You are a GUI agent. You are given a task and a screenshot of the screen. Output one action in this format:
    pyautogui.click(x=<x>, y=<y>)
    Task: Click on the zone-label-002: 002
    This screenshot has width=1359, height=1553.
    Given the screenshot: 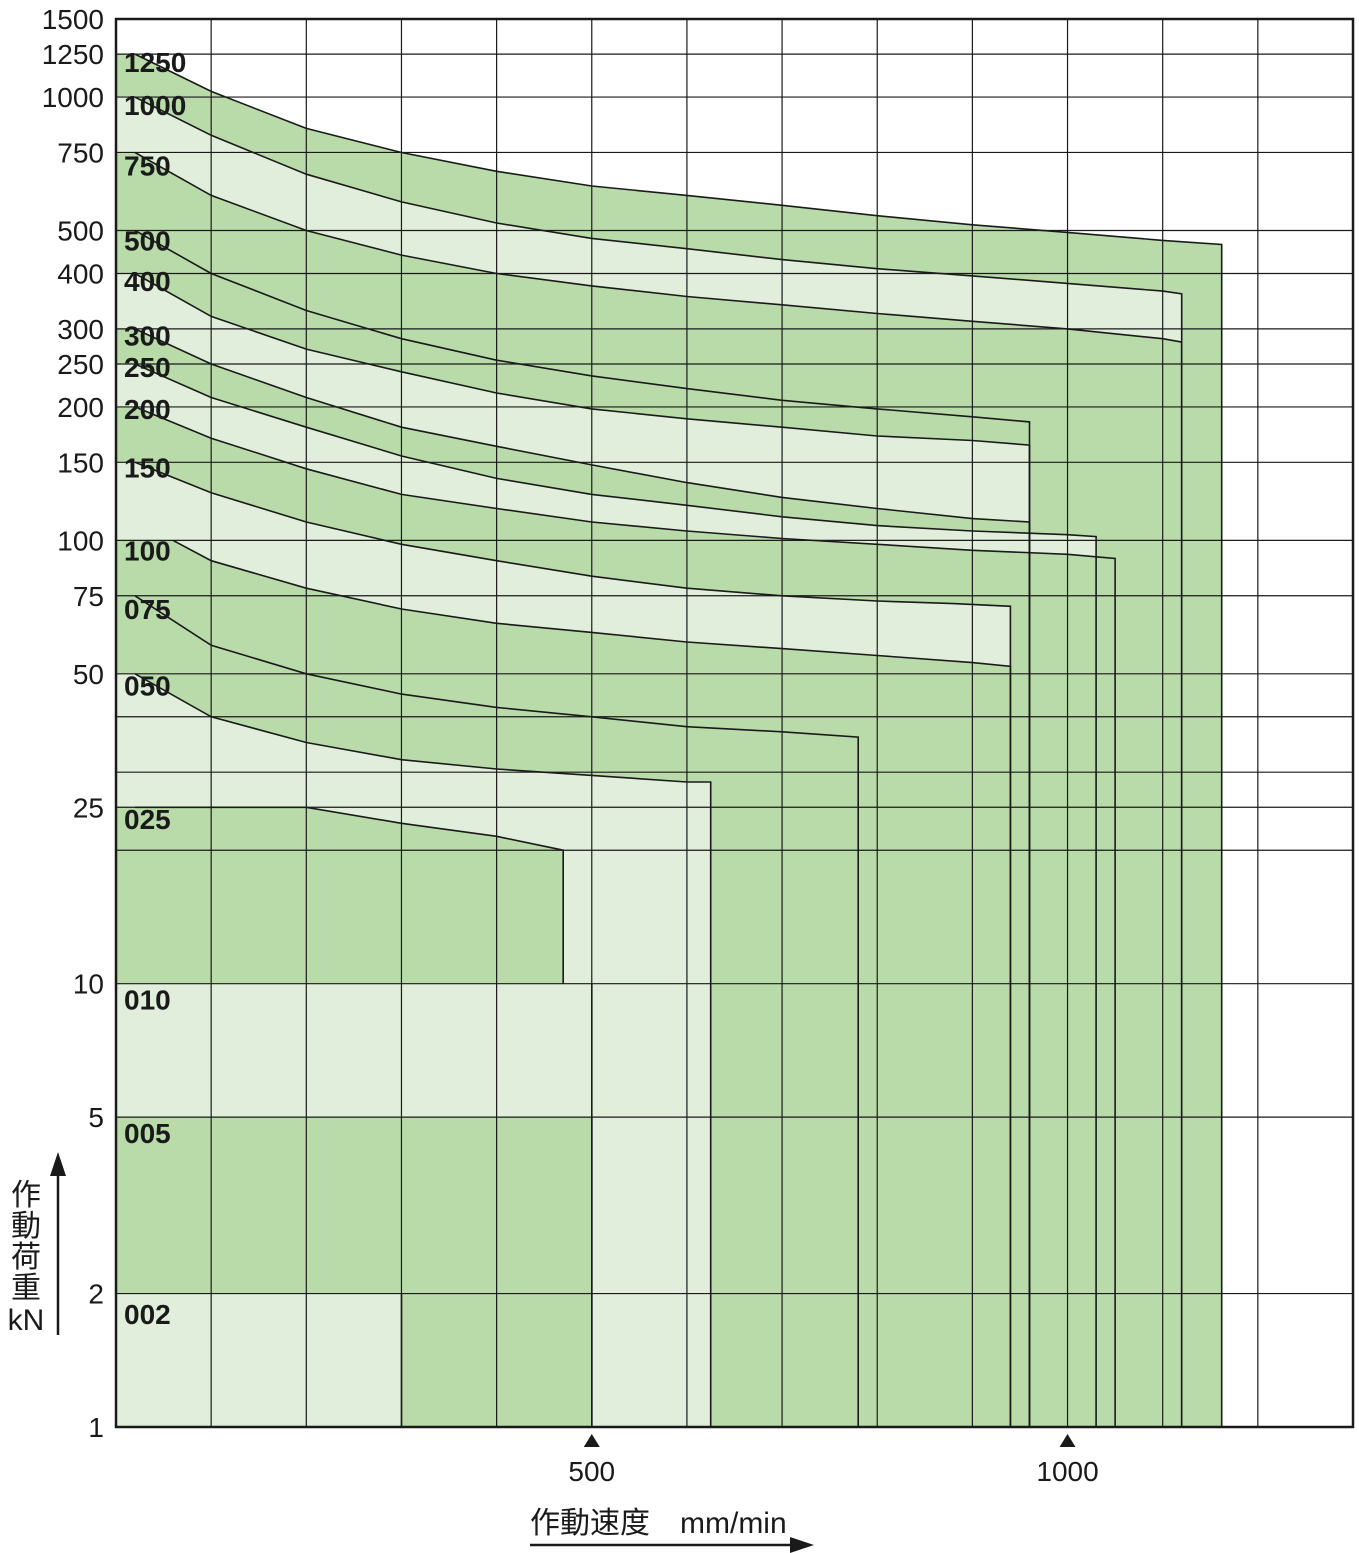 What is the action you would take?
    pyautogui.click(x=147, y=1314)
    